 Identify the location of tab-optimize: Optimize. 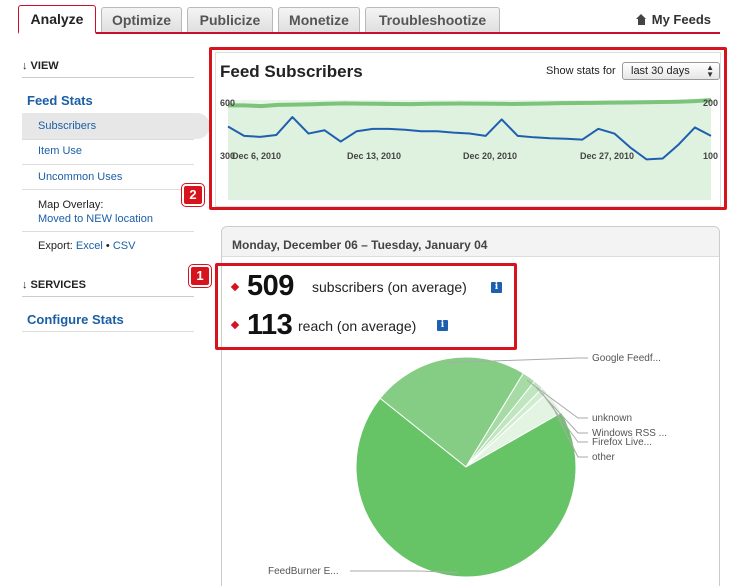
(141, 20).